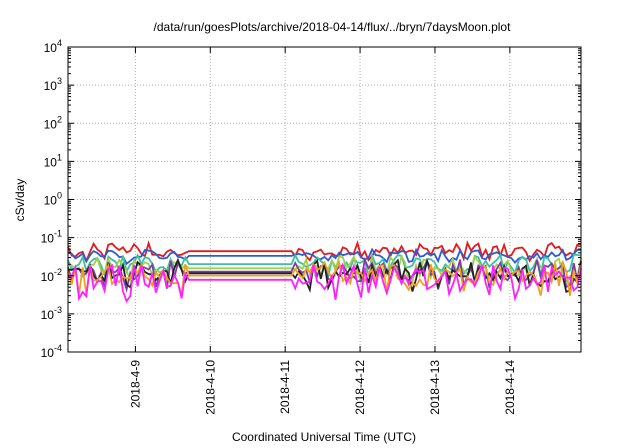  What do you see at coordinates (51, 237) in the screenshot?
I see `y-tick-label: 10⁻¹` at bounding box center [51, 237].